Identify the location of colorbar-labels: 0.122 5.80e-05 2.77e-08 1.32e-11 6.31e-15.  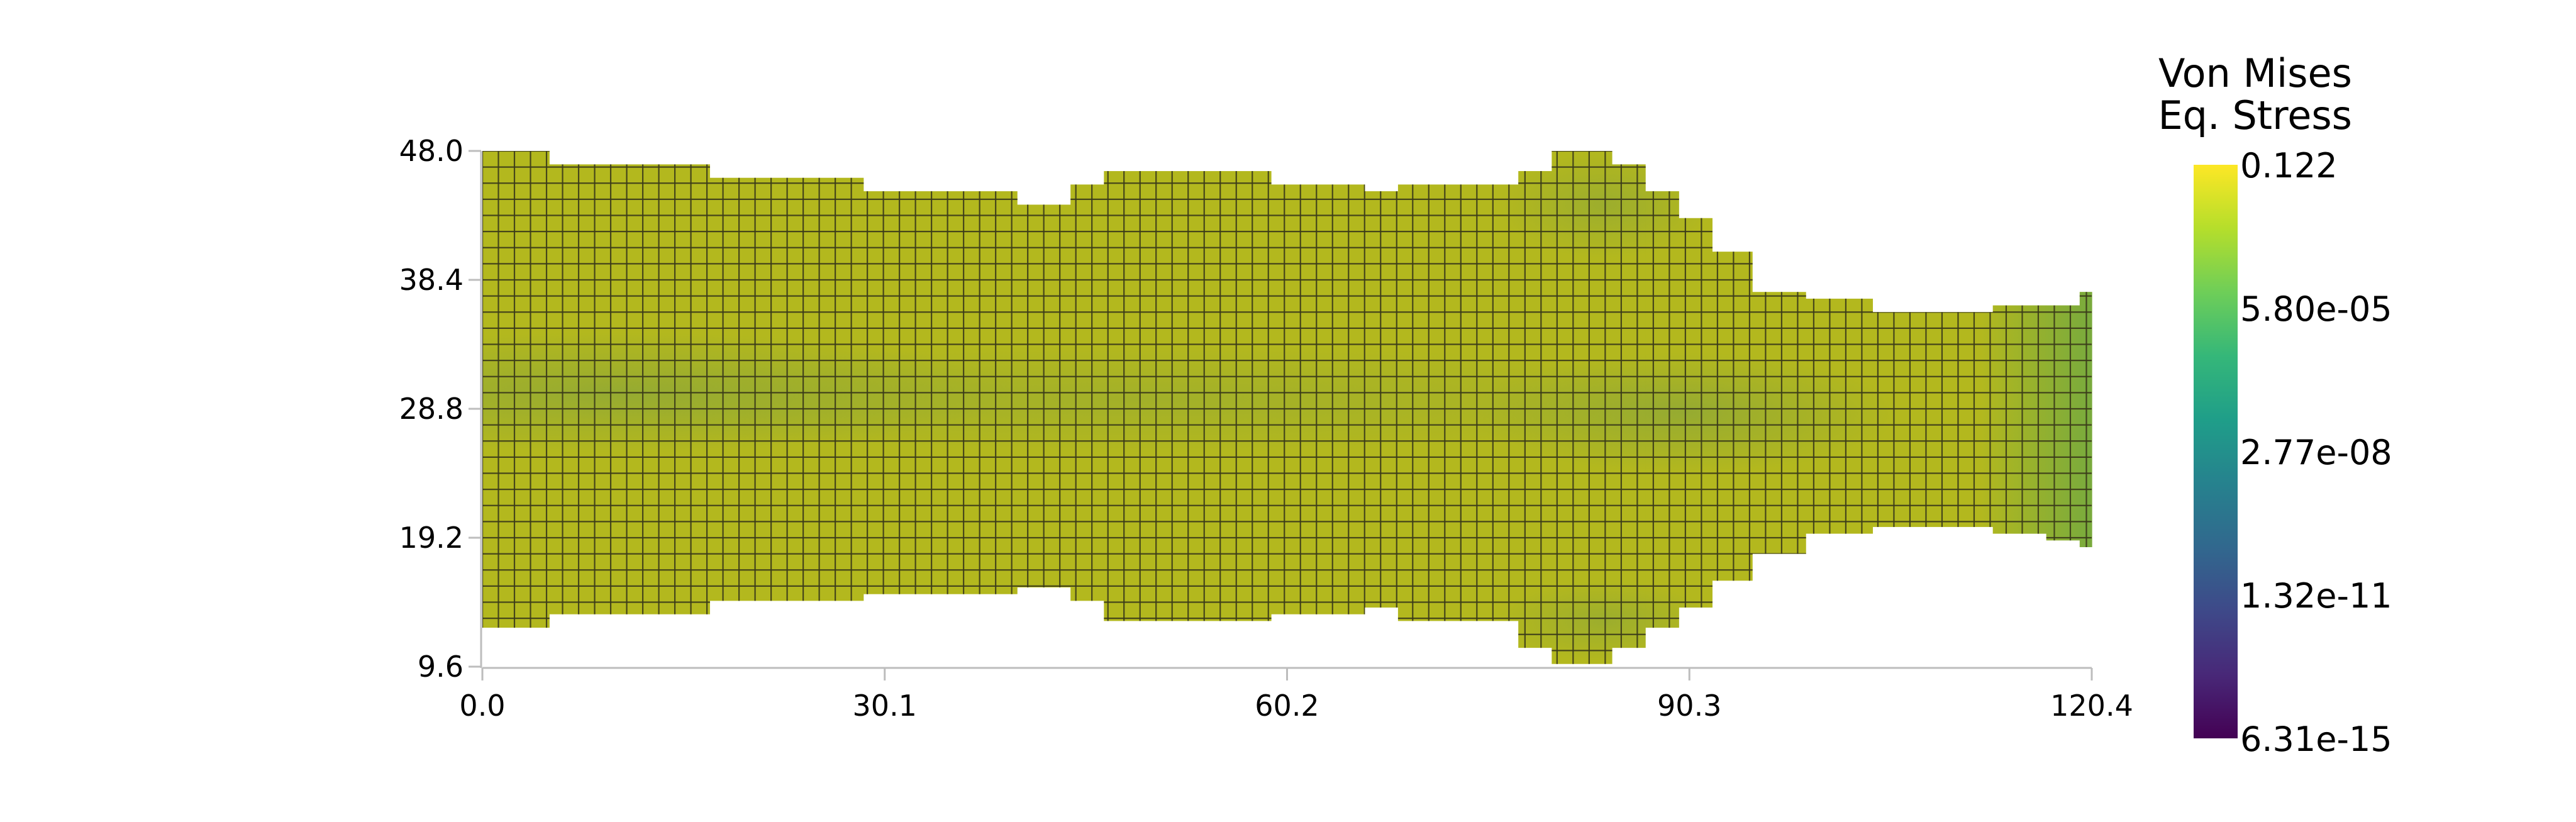
(2316, 452).